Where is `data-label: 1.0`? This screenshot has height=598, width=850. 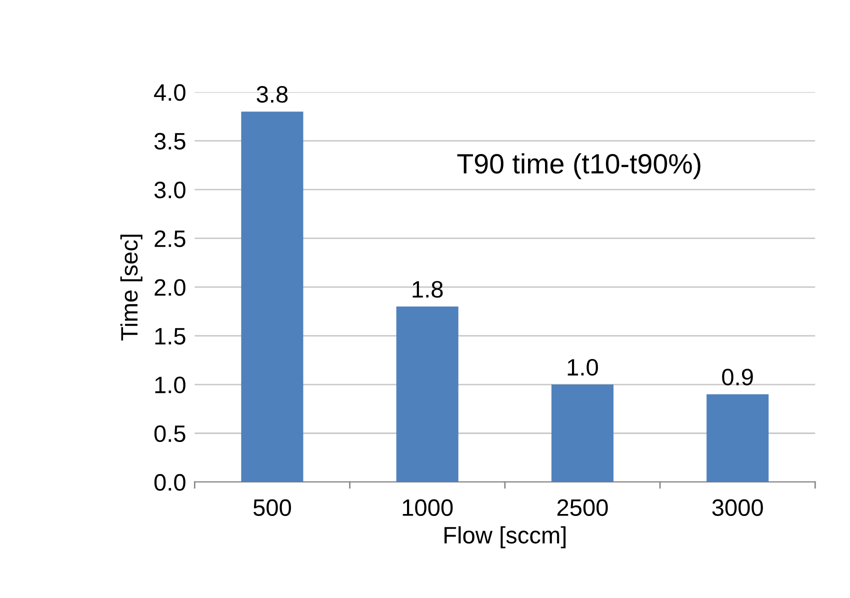 data-label: 1.0 is located at coordinates (583, 367).